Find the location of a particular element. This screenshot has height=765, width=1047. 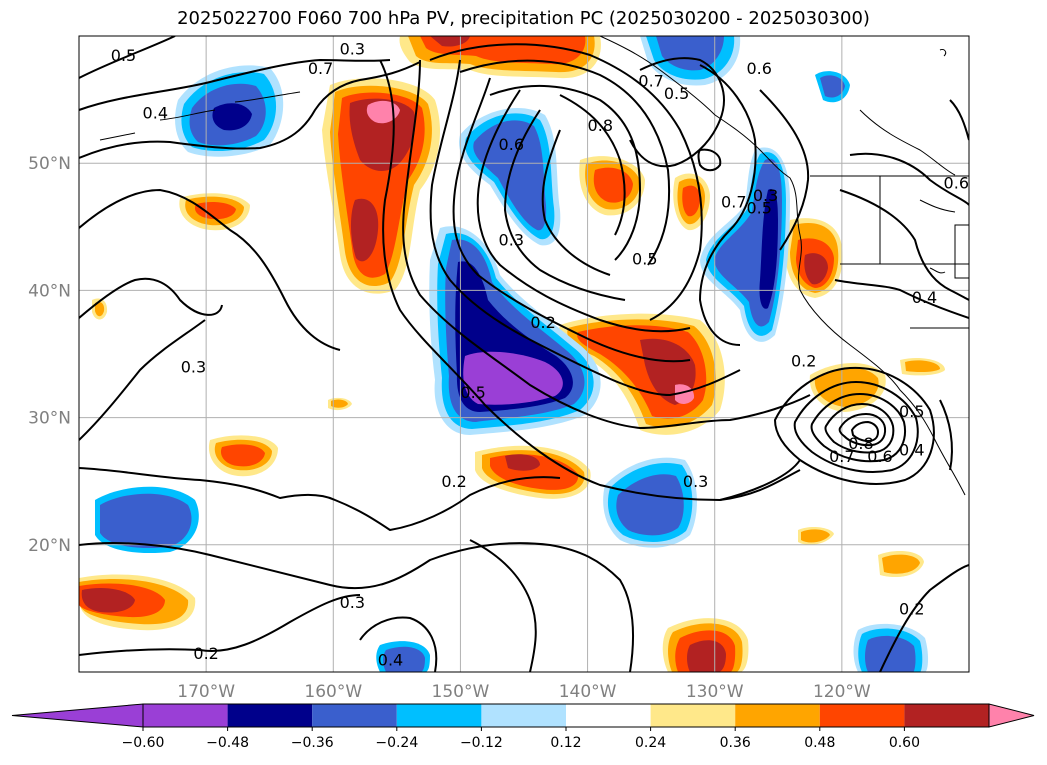

contour-0.5-coast is located at coordinates (677, 112).